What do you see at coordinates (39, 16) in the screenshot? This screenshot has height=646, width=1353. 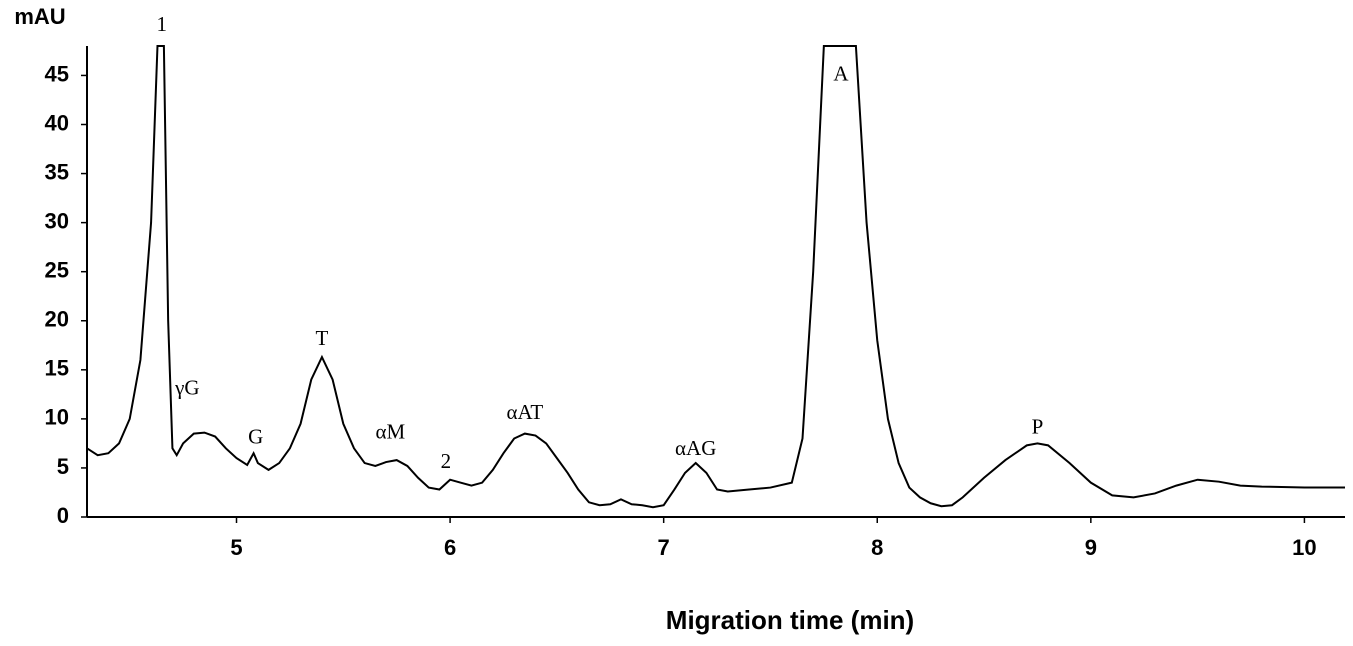 I see `y-axis-label: mAU` at bounding box center [39, 16].